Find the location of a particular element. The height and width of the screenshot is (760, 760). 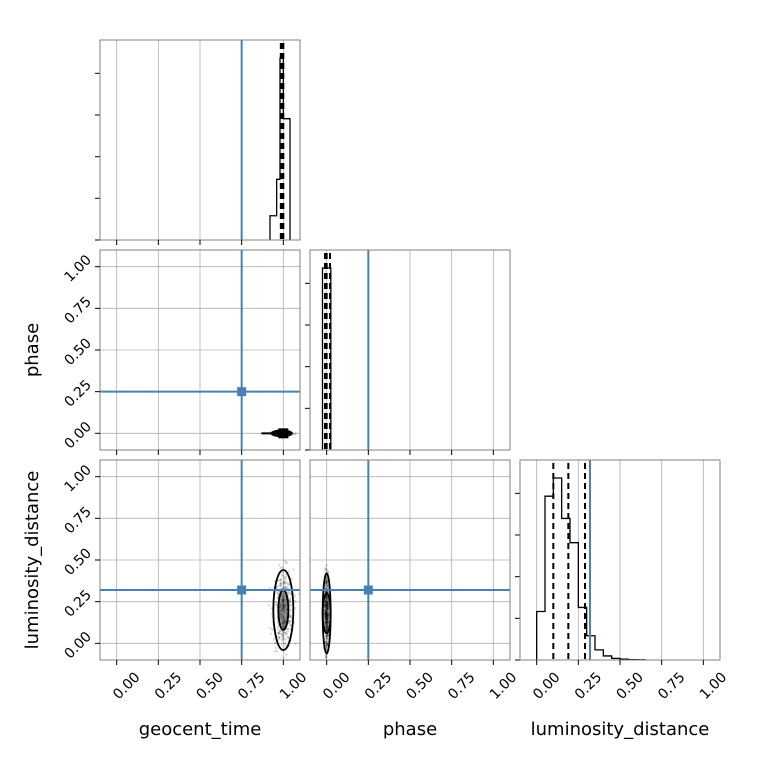

ytick-label-luminosity_distance-3: 0.75 is located at coordinates (78, 520).